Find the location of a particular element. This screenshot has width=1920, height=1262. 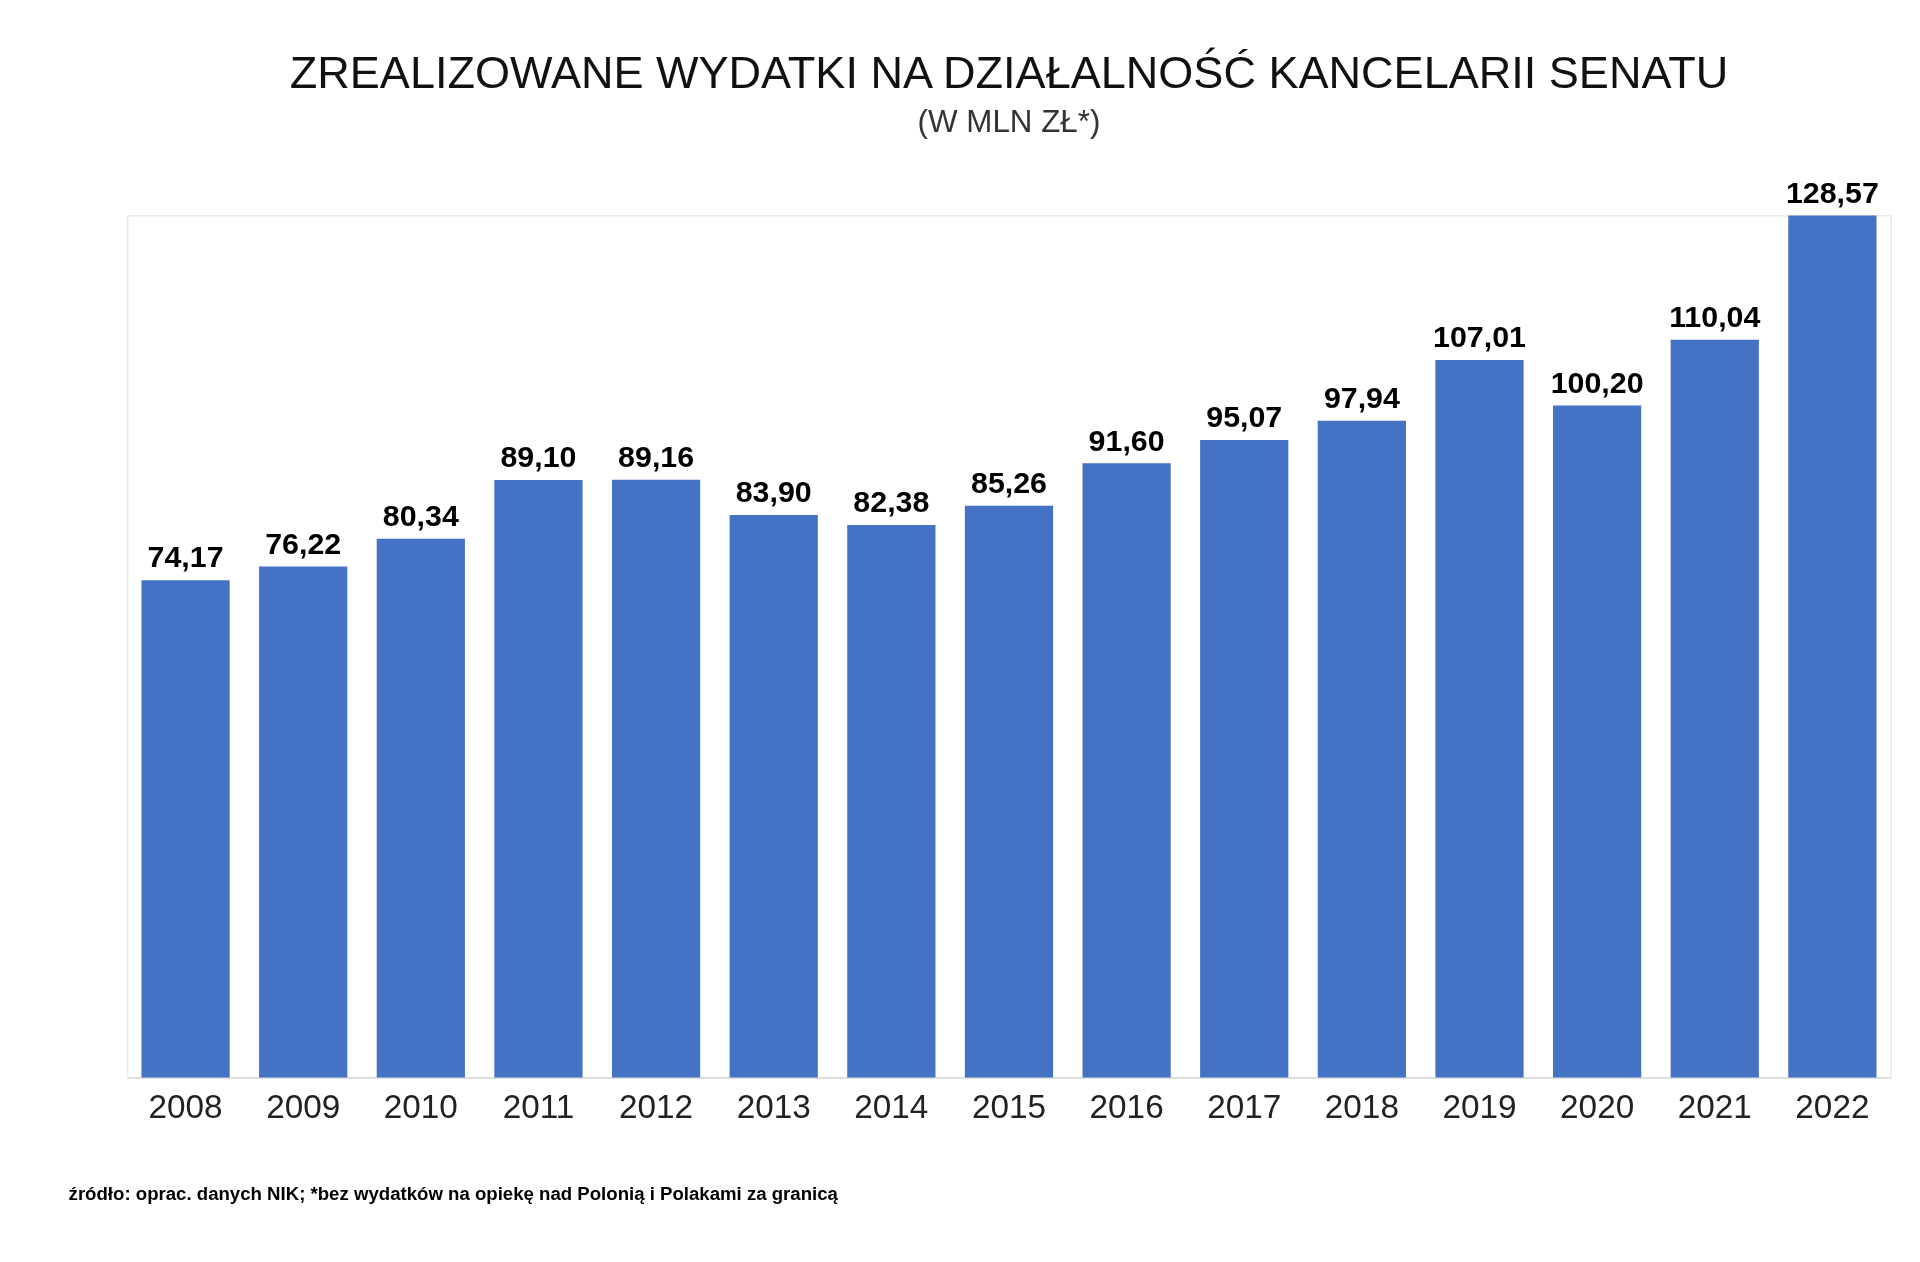

data-label: 82,38 is located at coordinates (891, 502).